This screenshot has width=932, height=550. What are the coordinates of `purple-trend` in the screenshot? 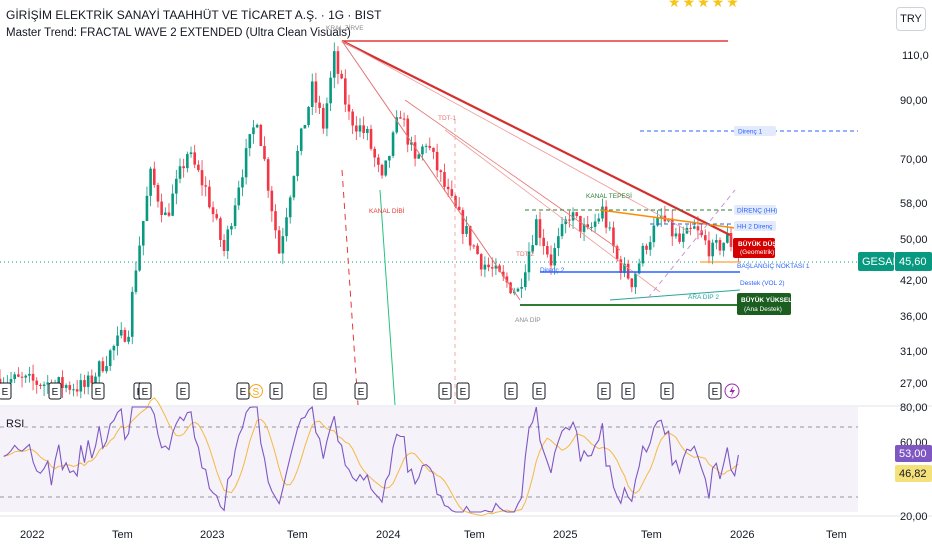 It's located at (691, 244).